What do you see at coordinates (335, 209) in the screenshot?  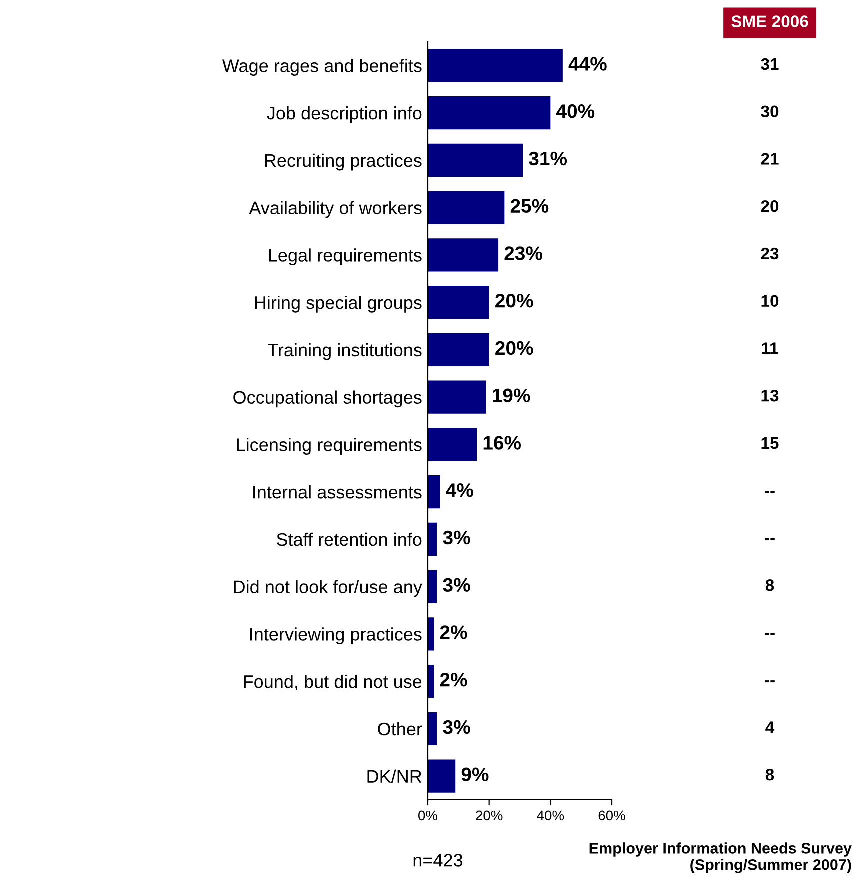 I see `y-tick-label: Availability of workers` at bounding box center [335, 209].